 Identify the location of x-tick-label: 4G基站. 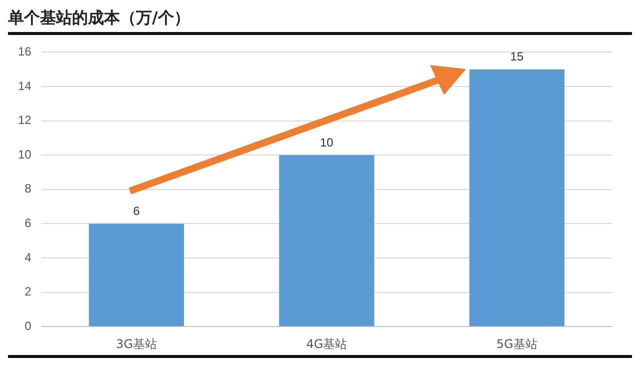
(327, 343).